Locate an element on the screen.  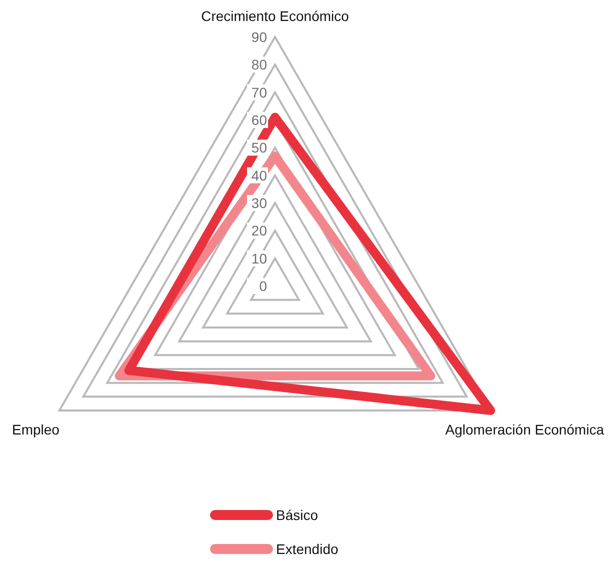
y-tick-label: 20 is located at coordinates (259, 230).